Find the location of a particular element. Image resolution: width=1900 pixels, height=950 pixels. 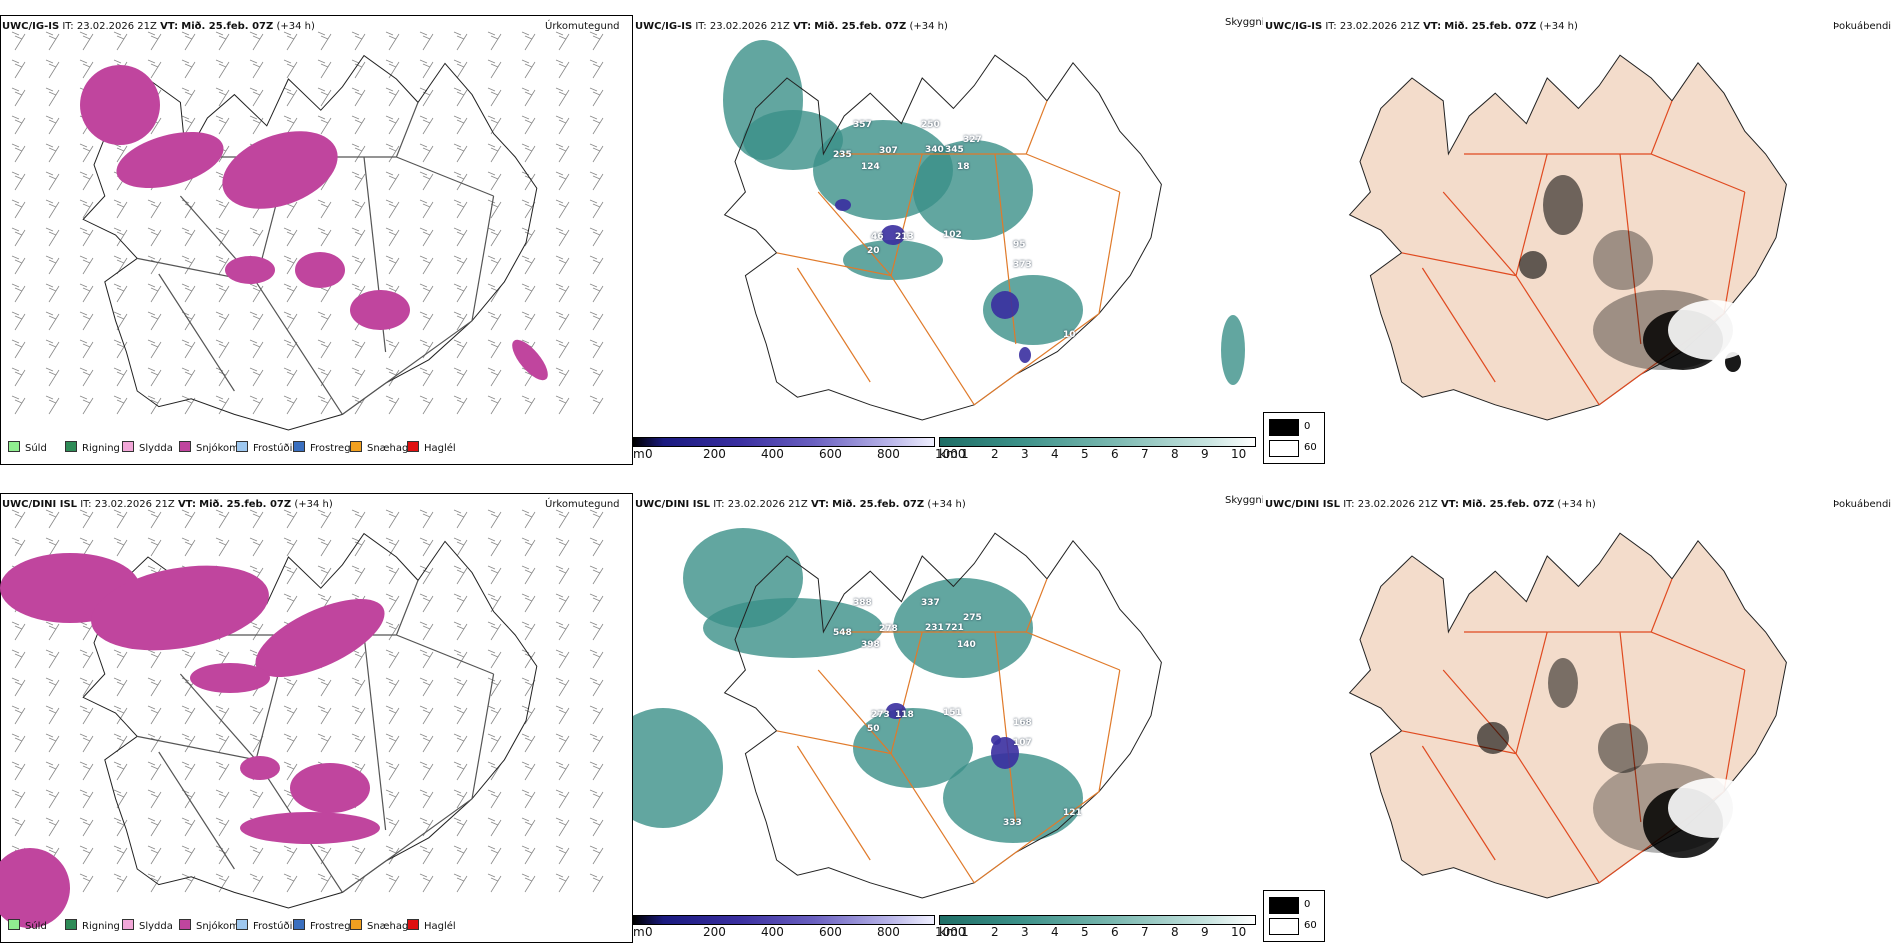

fog-map is located at coordinates (1567, 715).